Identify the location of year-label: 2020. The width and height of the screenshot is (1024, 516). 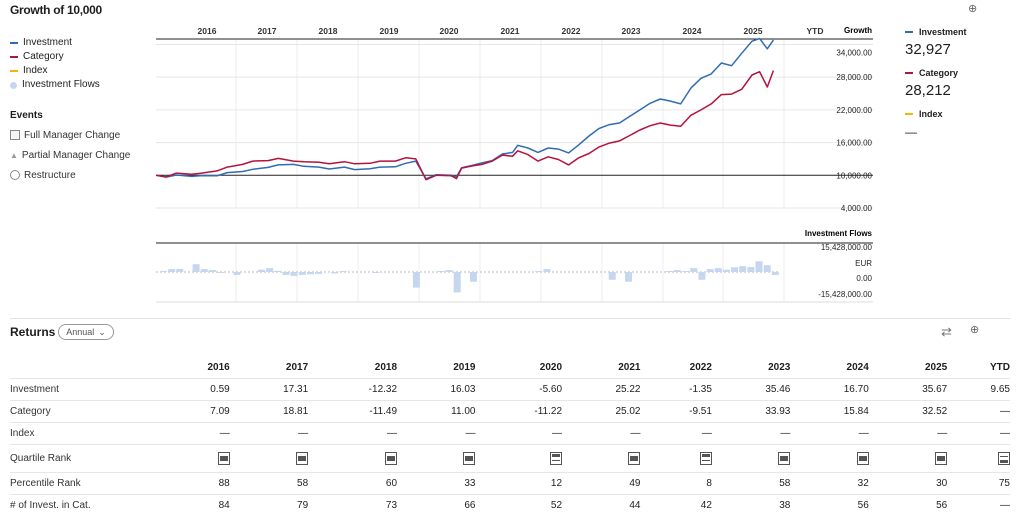
(449, 31).